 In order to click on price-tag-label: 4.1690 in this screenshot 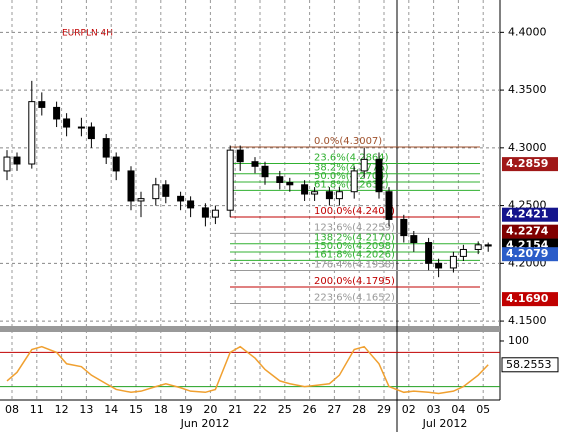, I will do `click(527, 298)`.